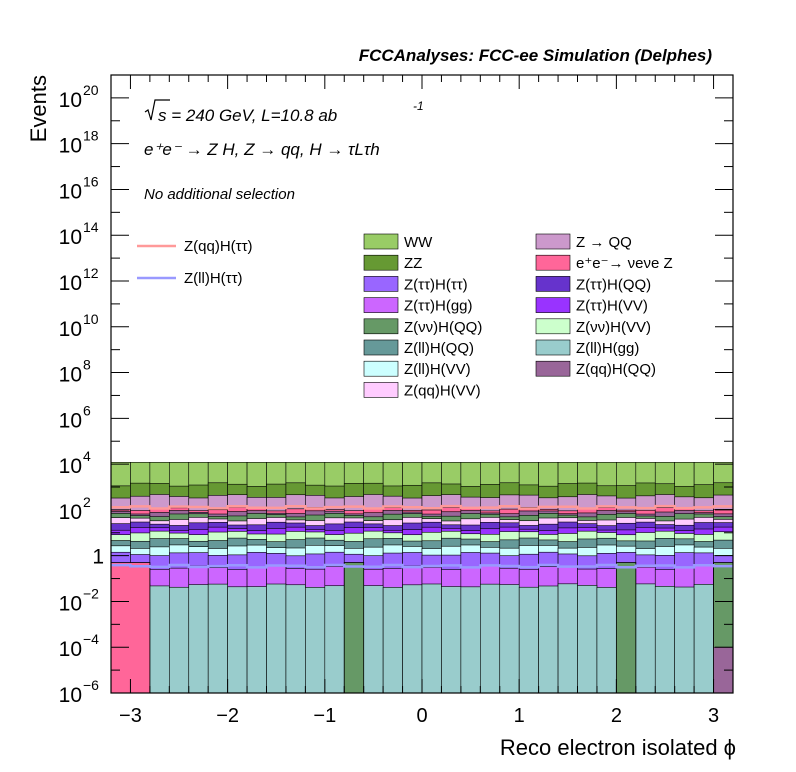 This screenshot has height=772, width=796. Describe the element at coordinates (418, 242) in the screenshot. I see `legend-entry: WW` at that location.